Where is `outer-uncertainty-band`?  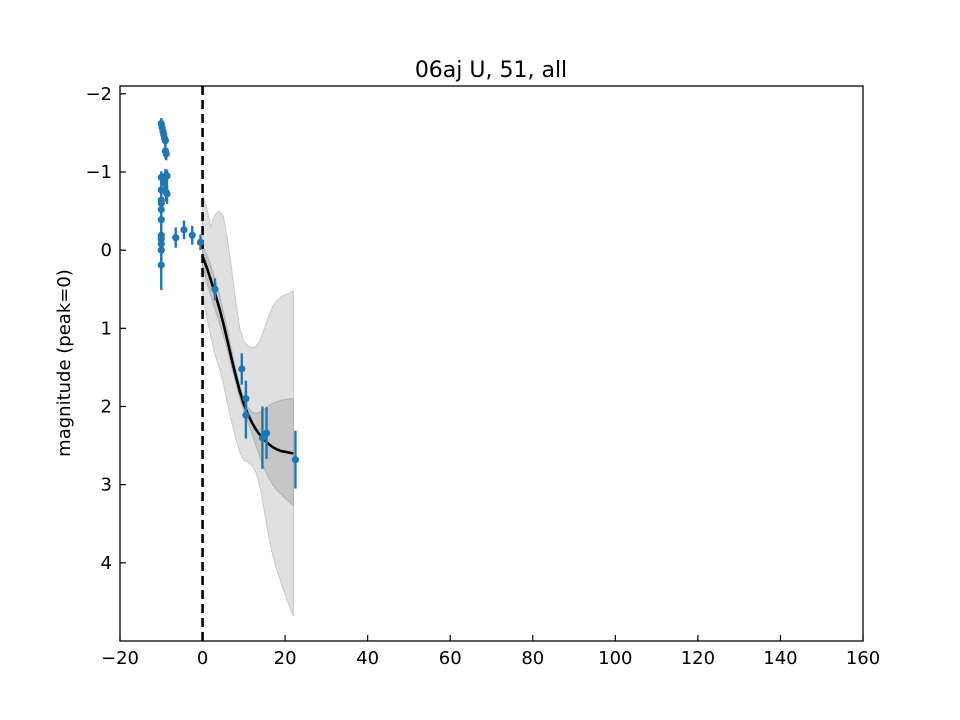
outer-uncertainty-band is located at coordinates (248, 406).